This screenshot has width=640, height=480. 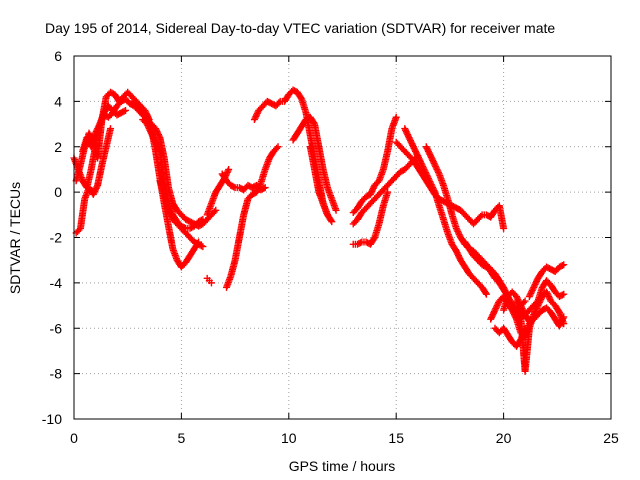 What do you see at coordinates (93, 181) in the screenshot?
I see `series-arc3` at bounding box center [93, 181].